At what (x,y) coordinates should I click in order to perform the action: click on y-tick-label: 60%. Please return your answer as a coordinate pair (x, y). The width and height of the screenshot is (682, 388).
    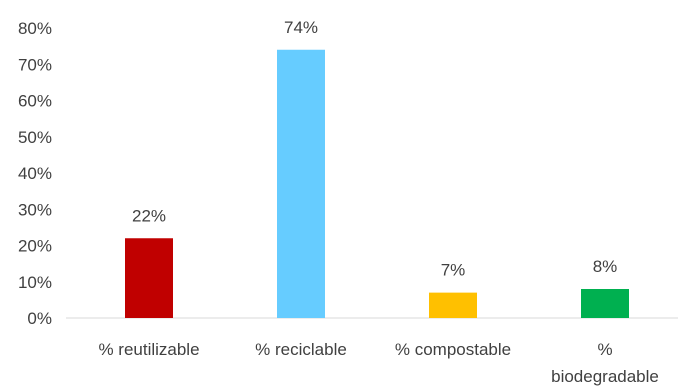
    Looking at the image, I should click on (35, 101).